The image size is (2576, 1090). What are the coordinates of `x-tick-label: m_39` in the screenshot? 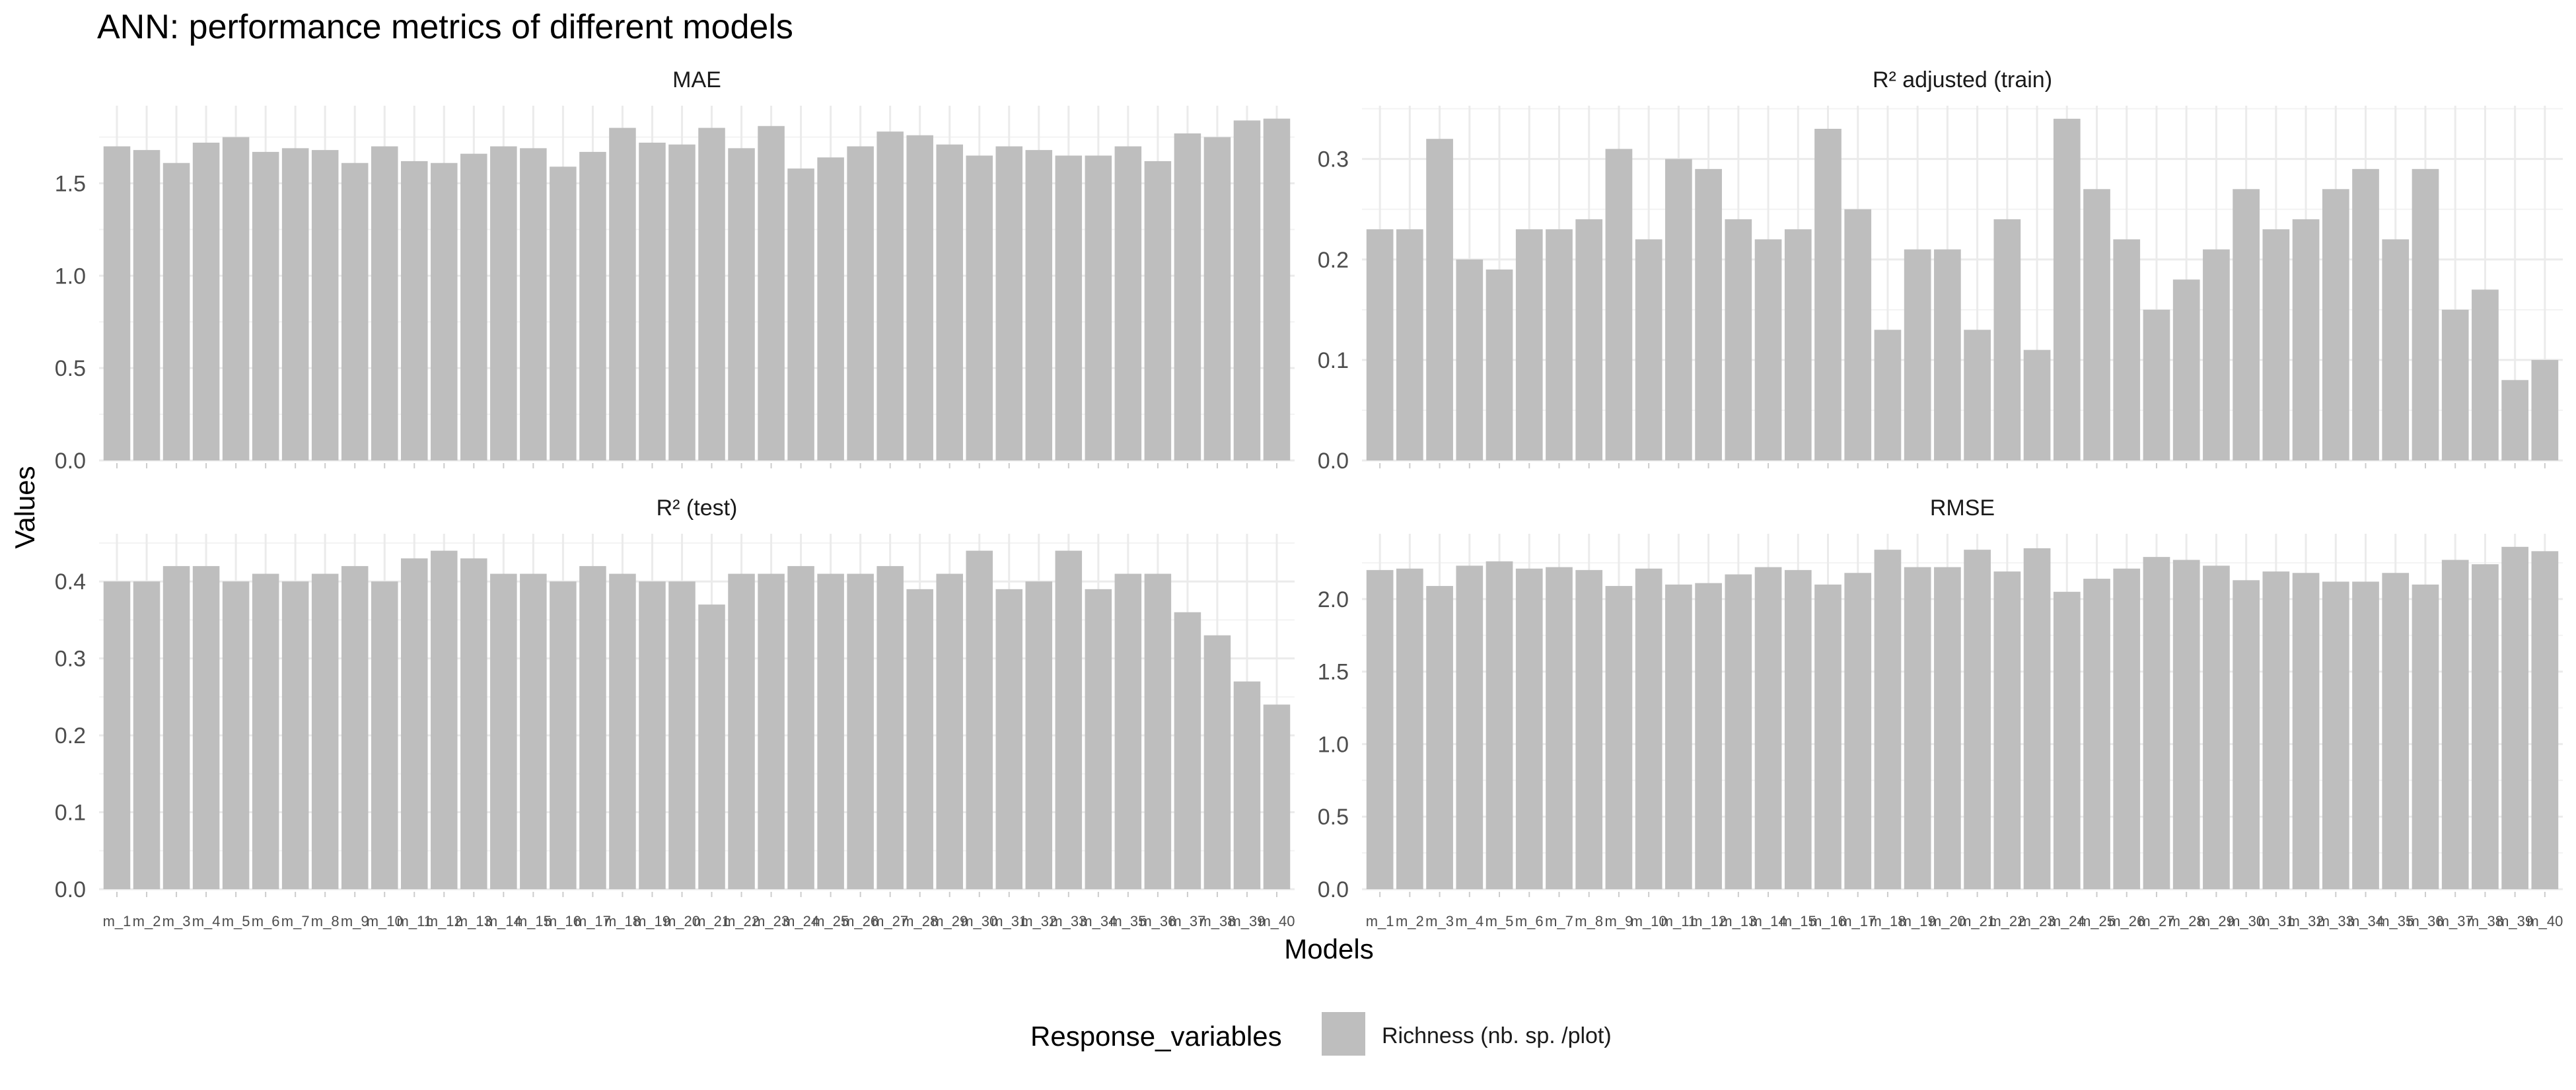 It's located at (1247, 921).